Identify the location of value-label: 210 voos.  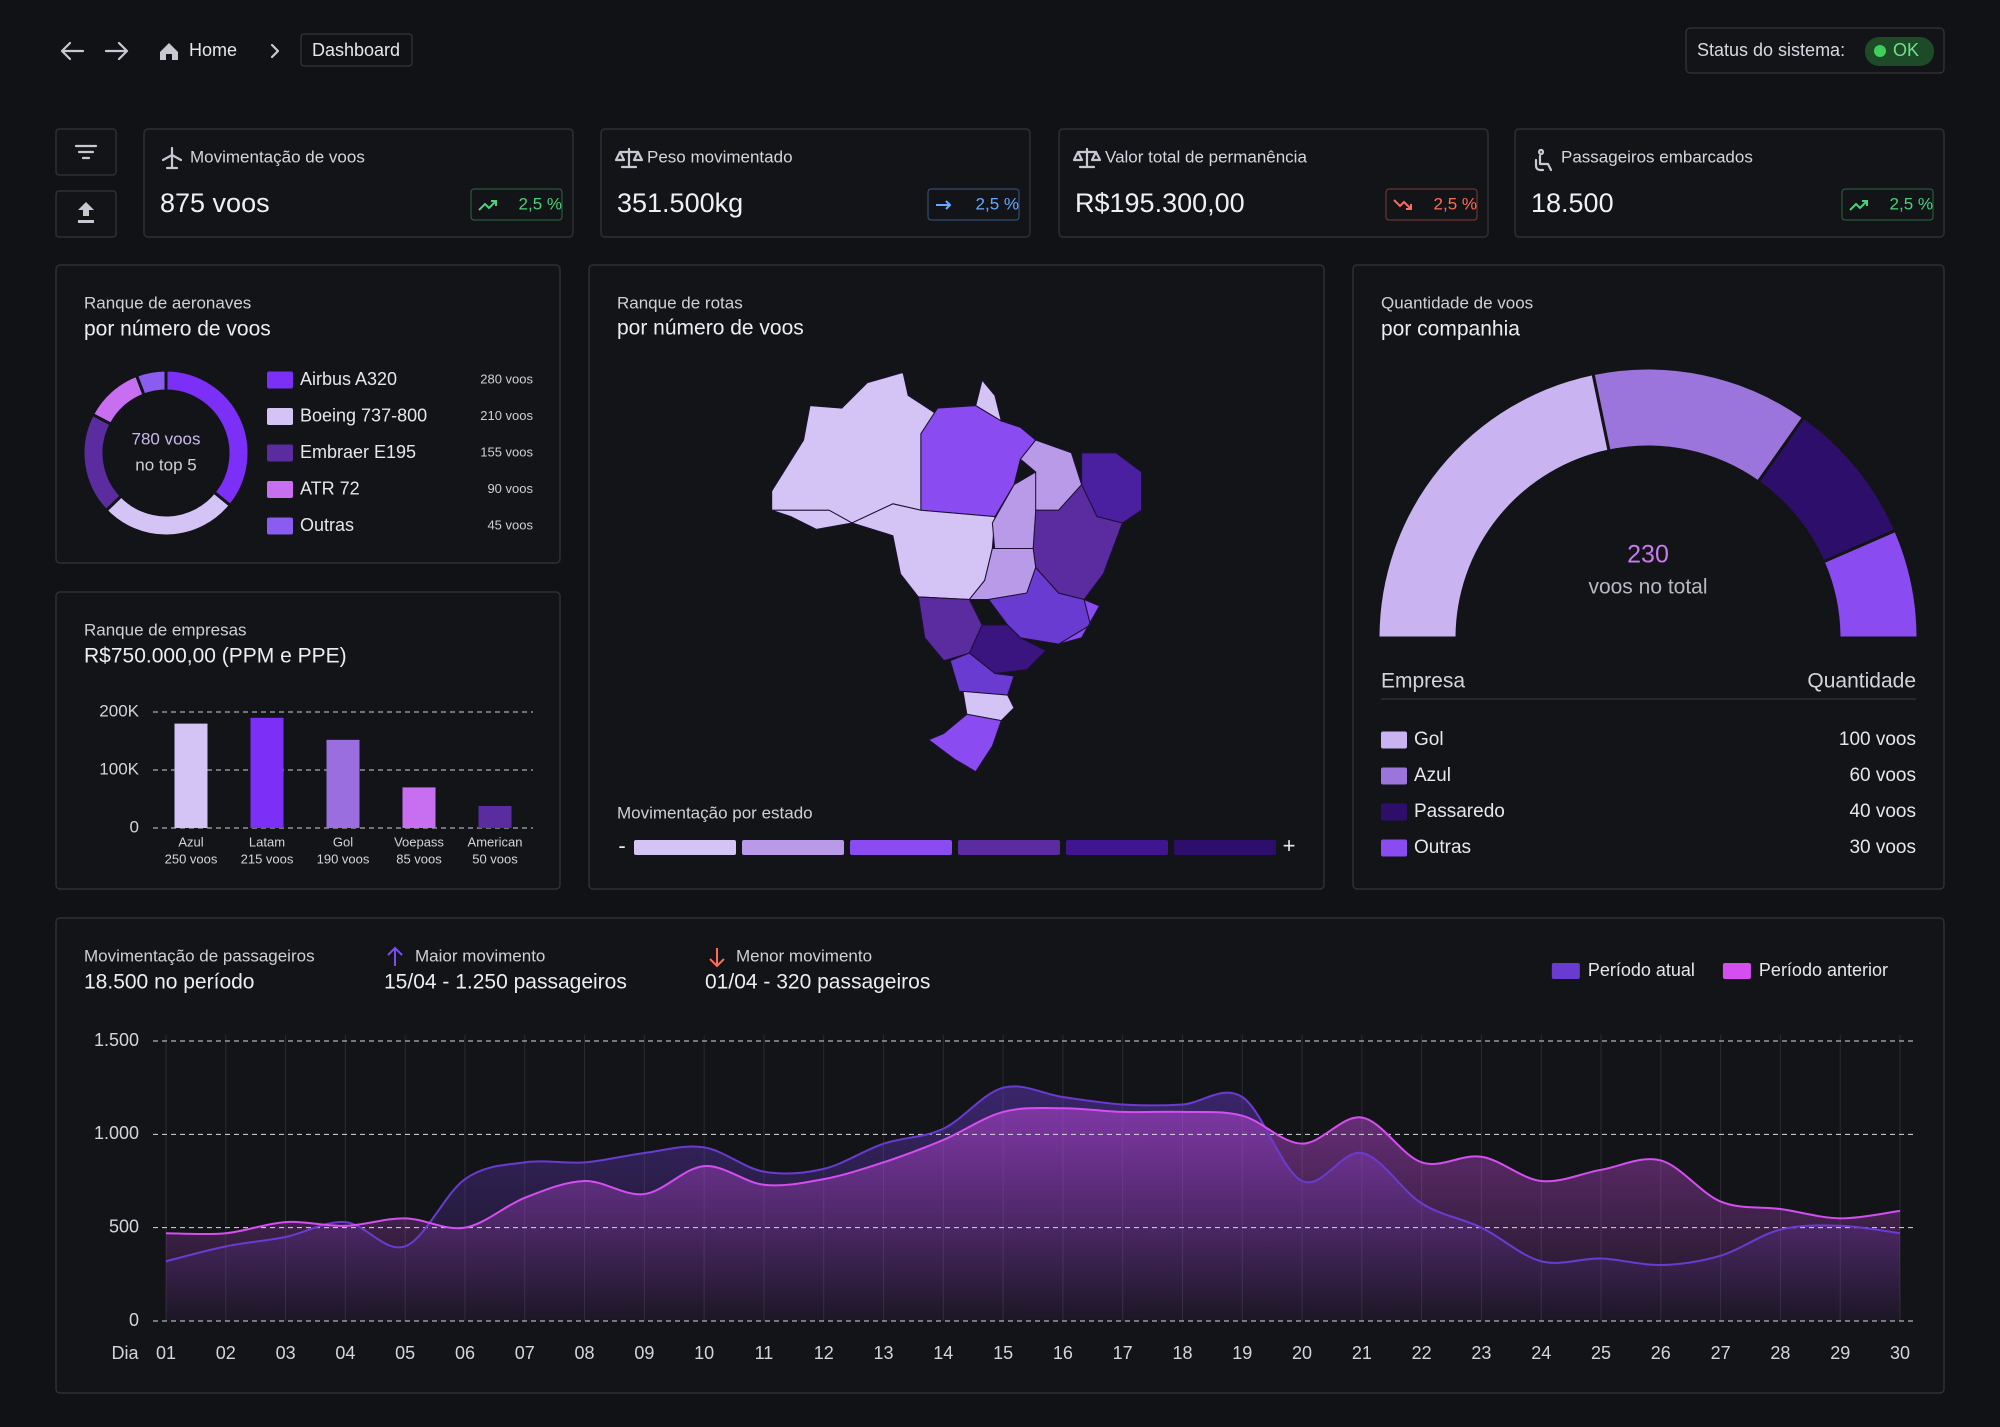
(506, 415).